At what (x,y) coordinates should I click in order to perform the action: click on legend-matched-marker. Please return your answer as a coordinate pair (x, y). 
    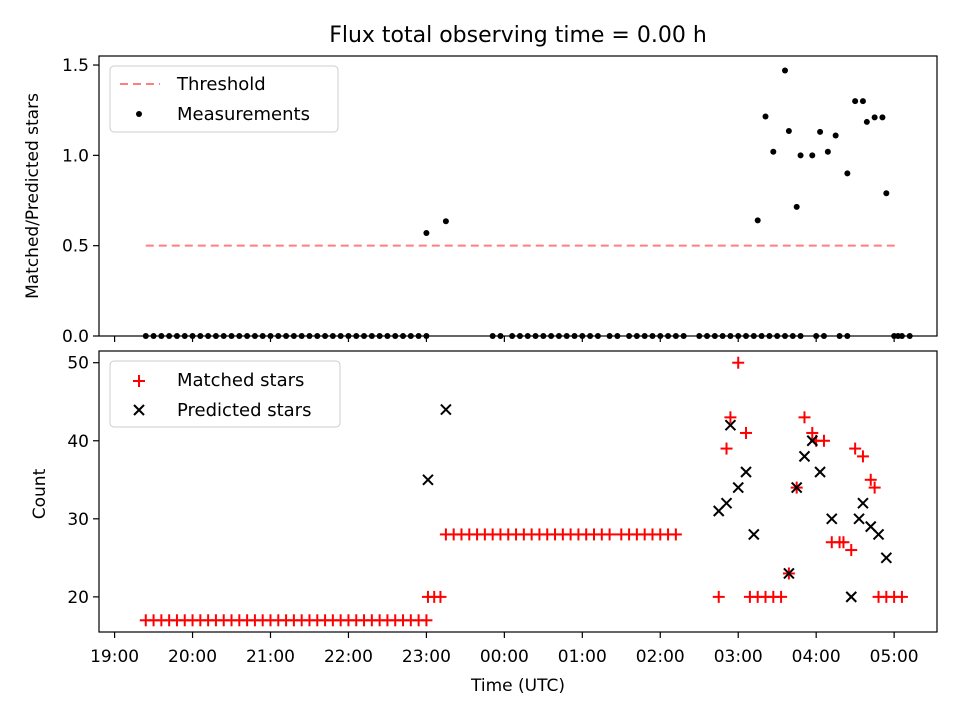
    Looking at the image, I should click on (139, 381).